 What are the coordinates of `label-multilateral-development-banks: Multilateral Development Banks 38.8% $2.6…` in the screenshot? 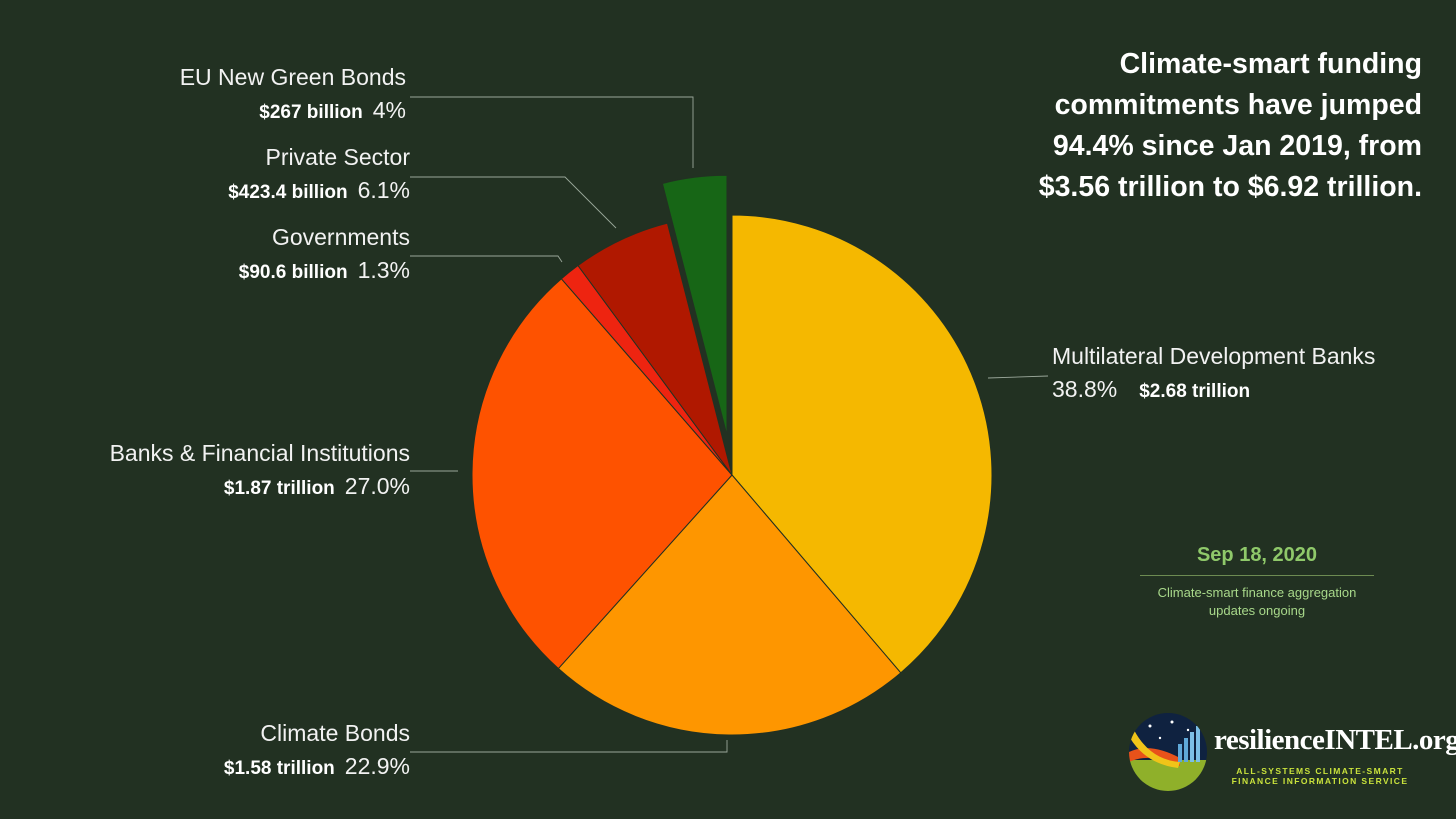 It's located at (1213, 373).